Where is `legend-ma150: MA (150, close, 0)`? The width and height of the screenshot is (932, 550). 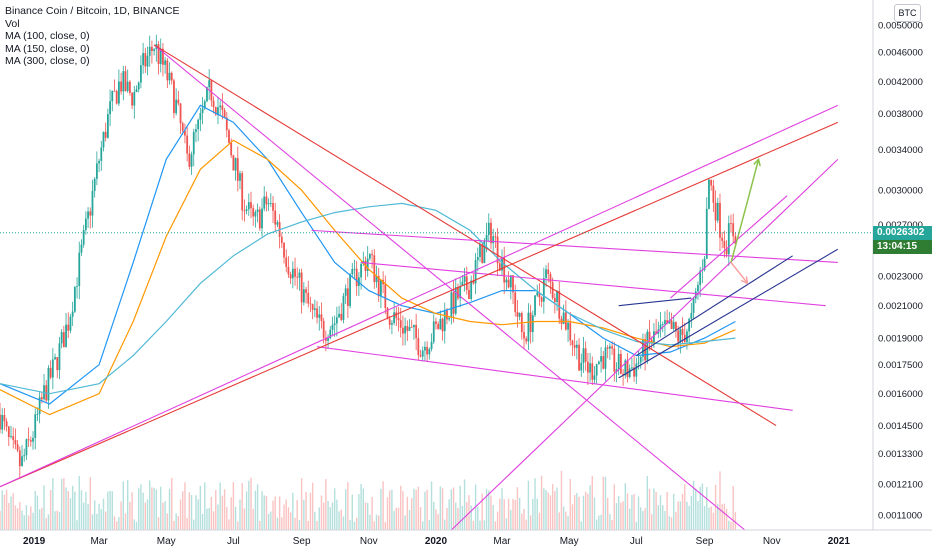 legend-ma150: MA (150, close, 0) is located at coordinates (47, 48).